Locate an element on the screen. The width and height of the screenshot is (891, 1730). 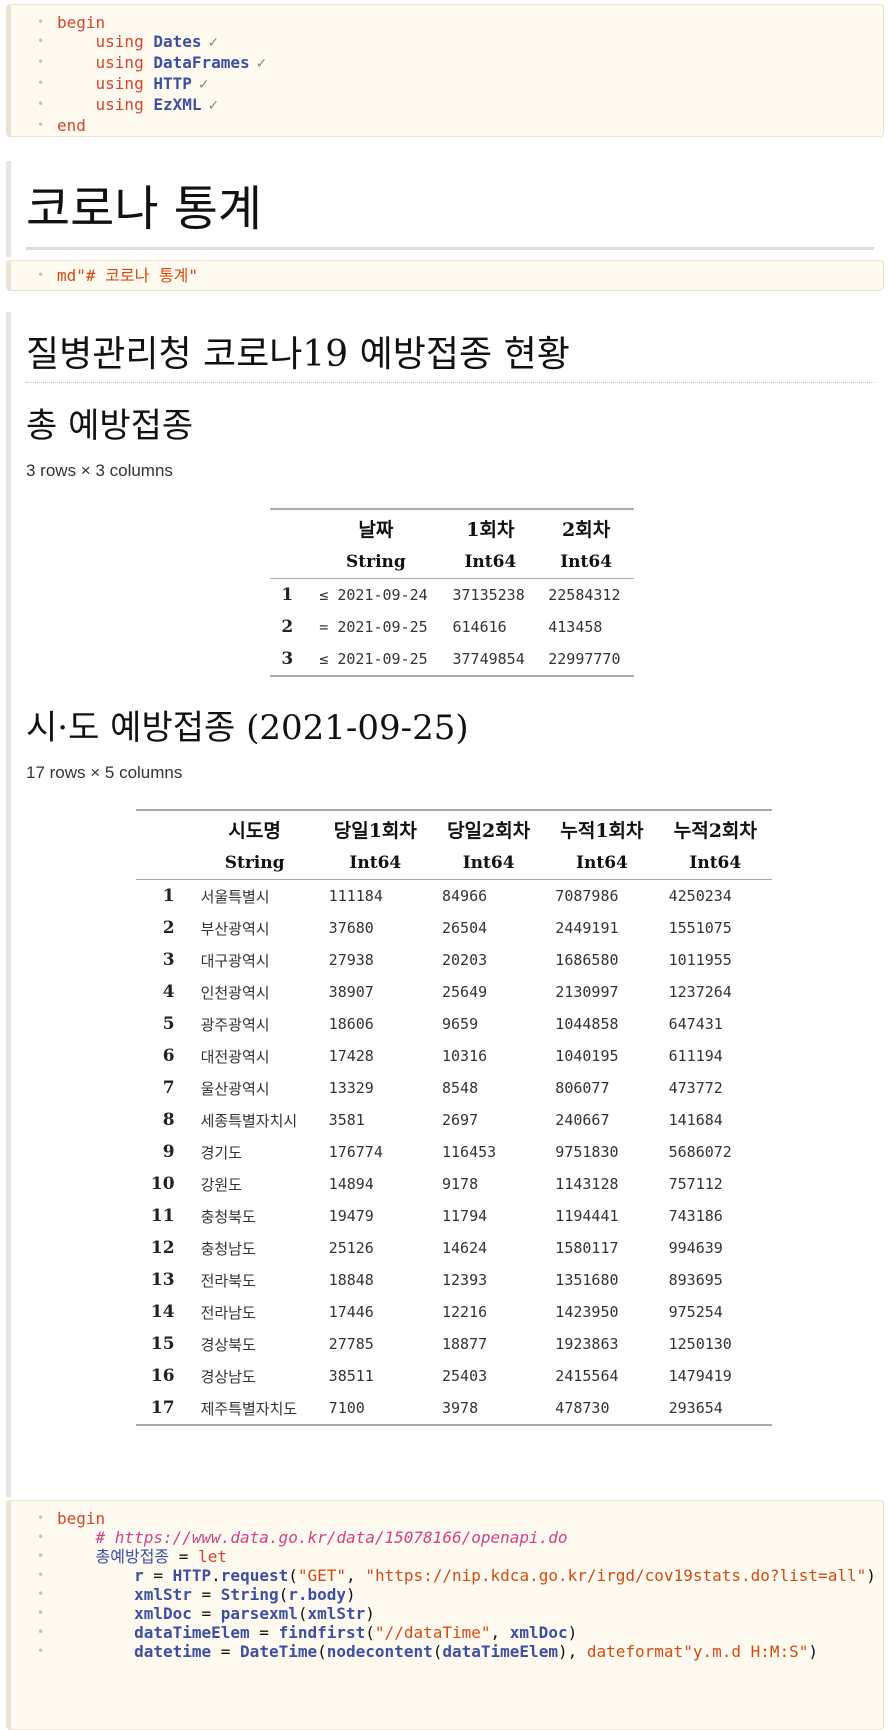
cell-daily-dose2: 9659 is located at coordinates (460, 1024).